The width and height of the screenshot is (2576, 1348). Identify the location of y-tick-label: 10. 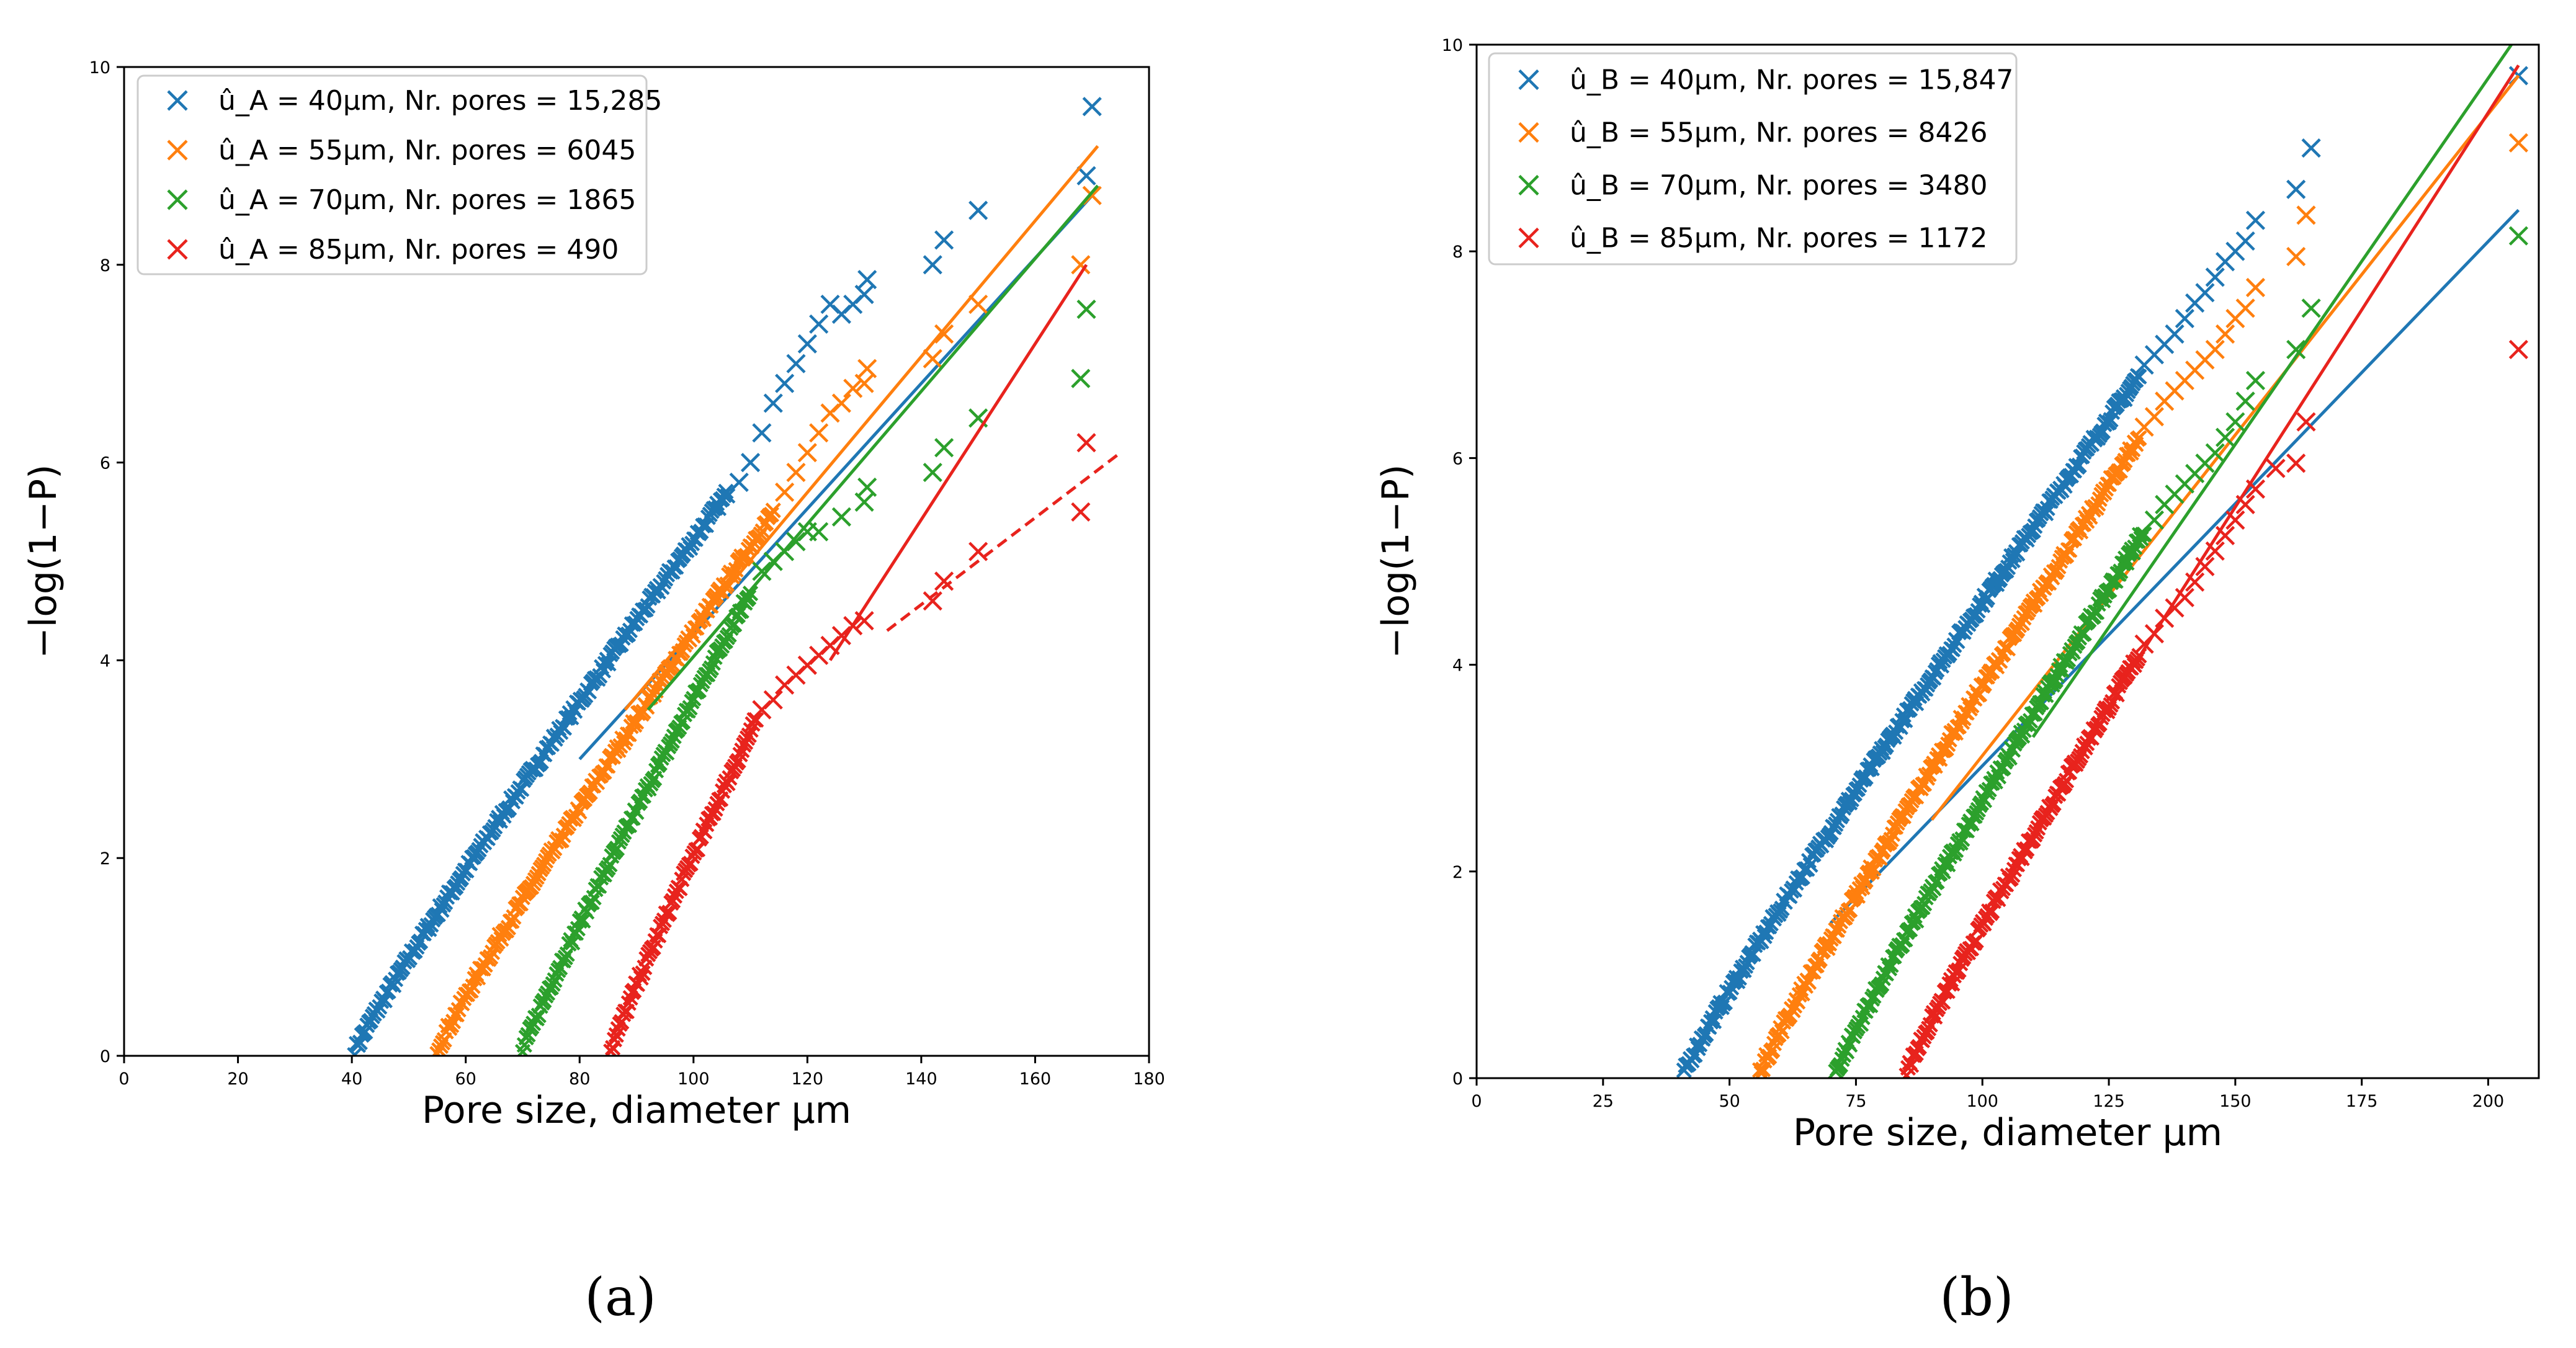
(1452, 46).